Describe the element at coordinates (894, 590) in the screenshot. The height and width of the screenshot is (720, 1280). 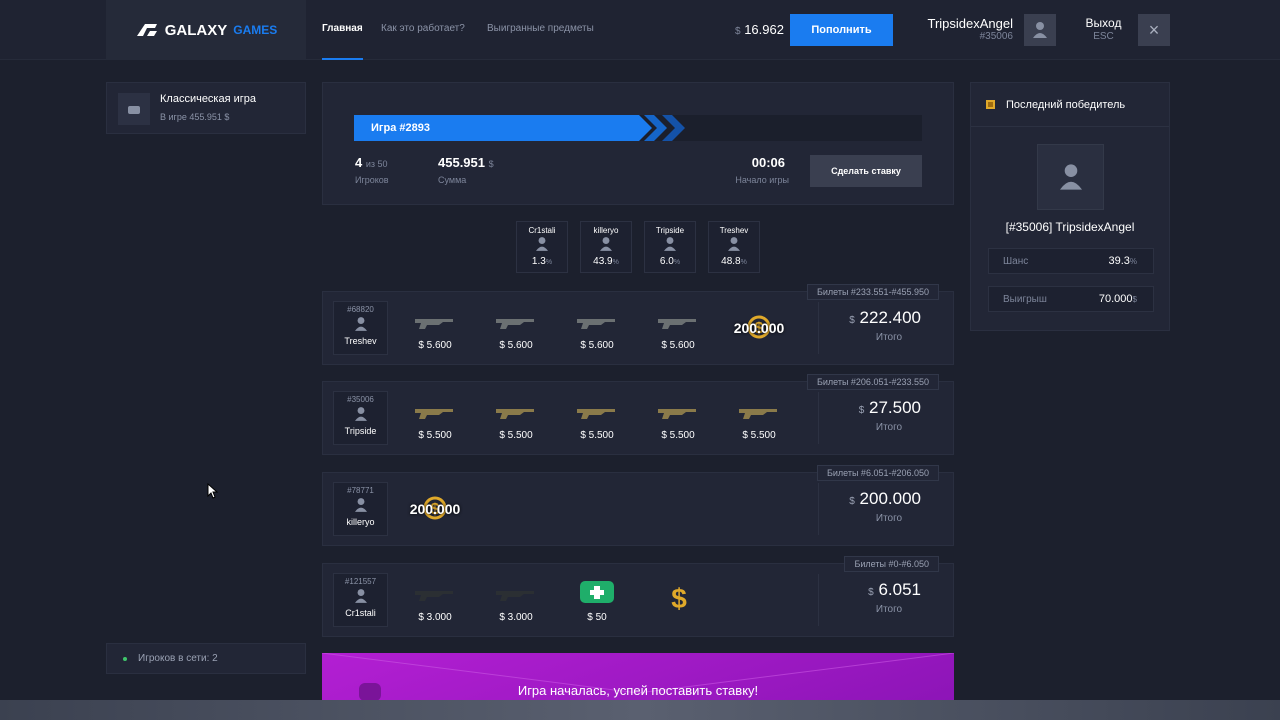
I see `bet-total: $ 6.051` at that location.